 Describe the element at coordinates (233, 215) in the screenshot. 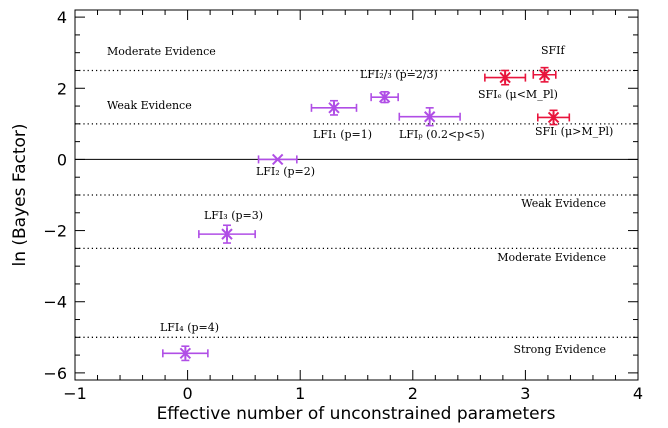

I see `point-label-lfi-3: LFI₃ (p=3)` at that location.